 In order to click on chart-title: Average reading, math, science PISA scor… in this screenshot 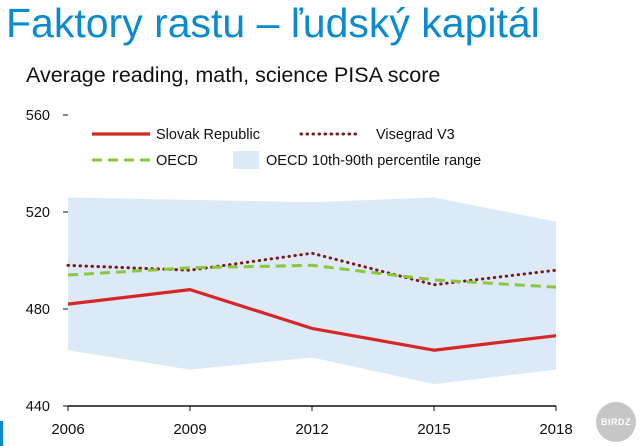, I will do `click(233, 75)`.